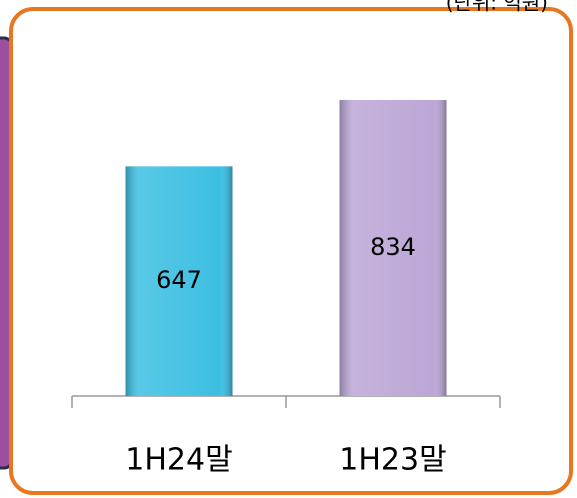 This screenshot has width=577, height=498. I want to click on value-label: 647, so click(179, 280).